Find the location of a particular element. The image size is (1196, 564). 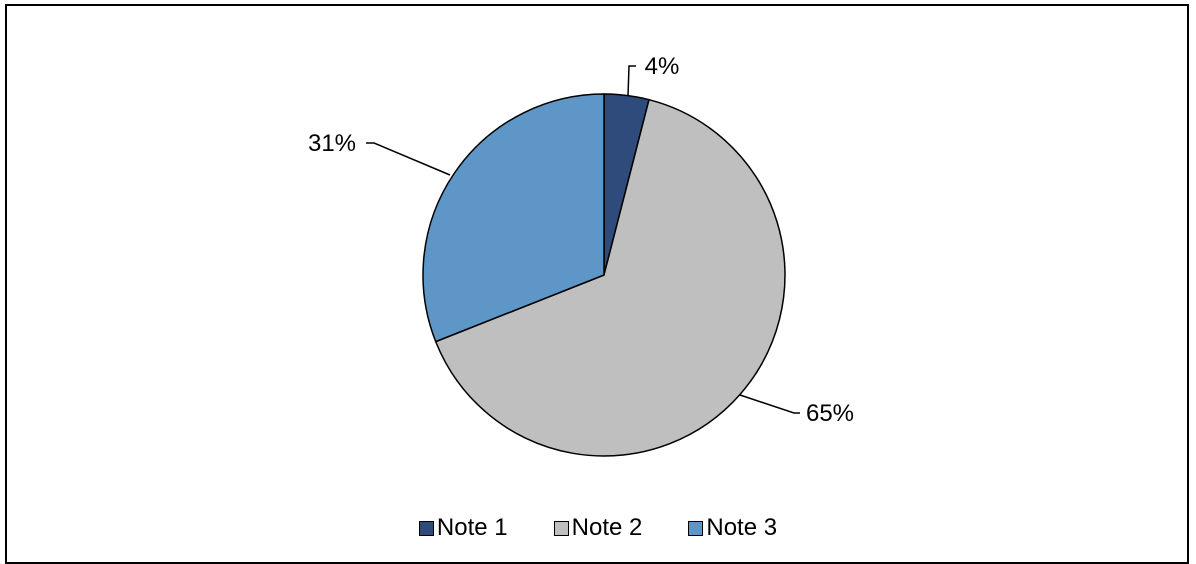

legend-label: Note 1 is located at coordinates (472, 527).